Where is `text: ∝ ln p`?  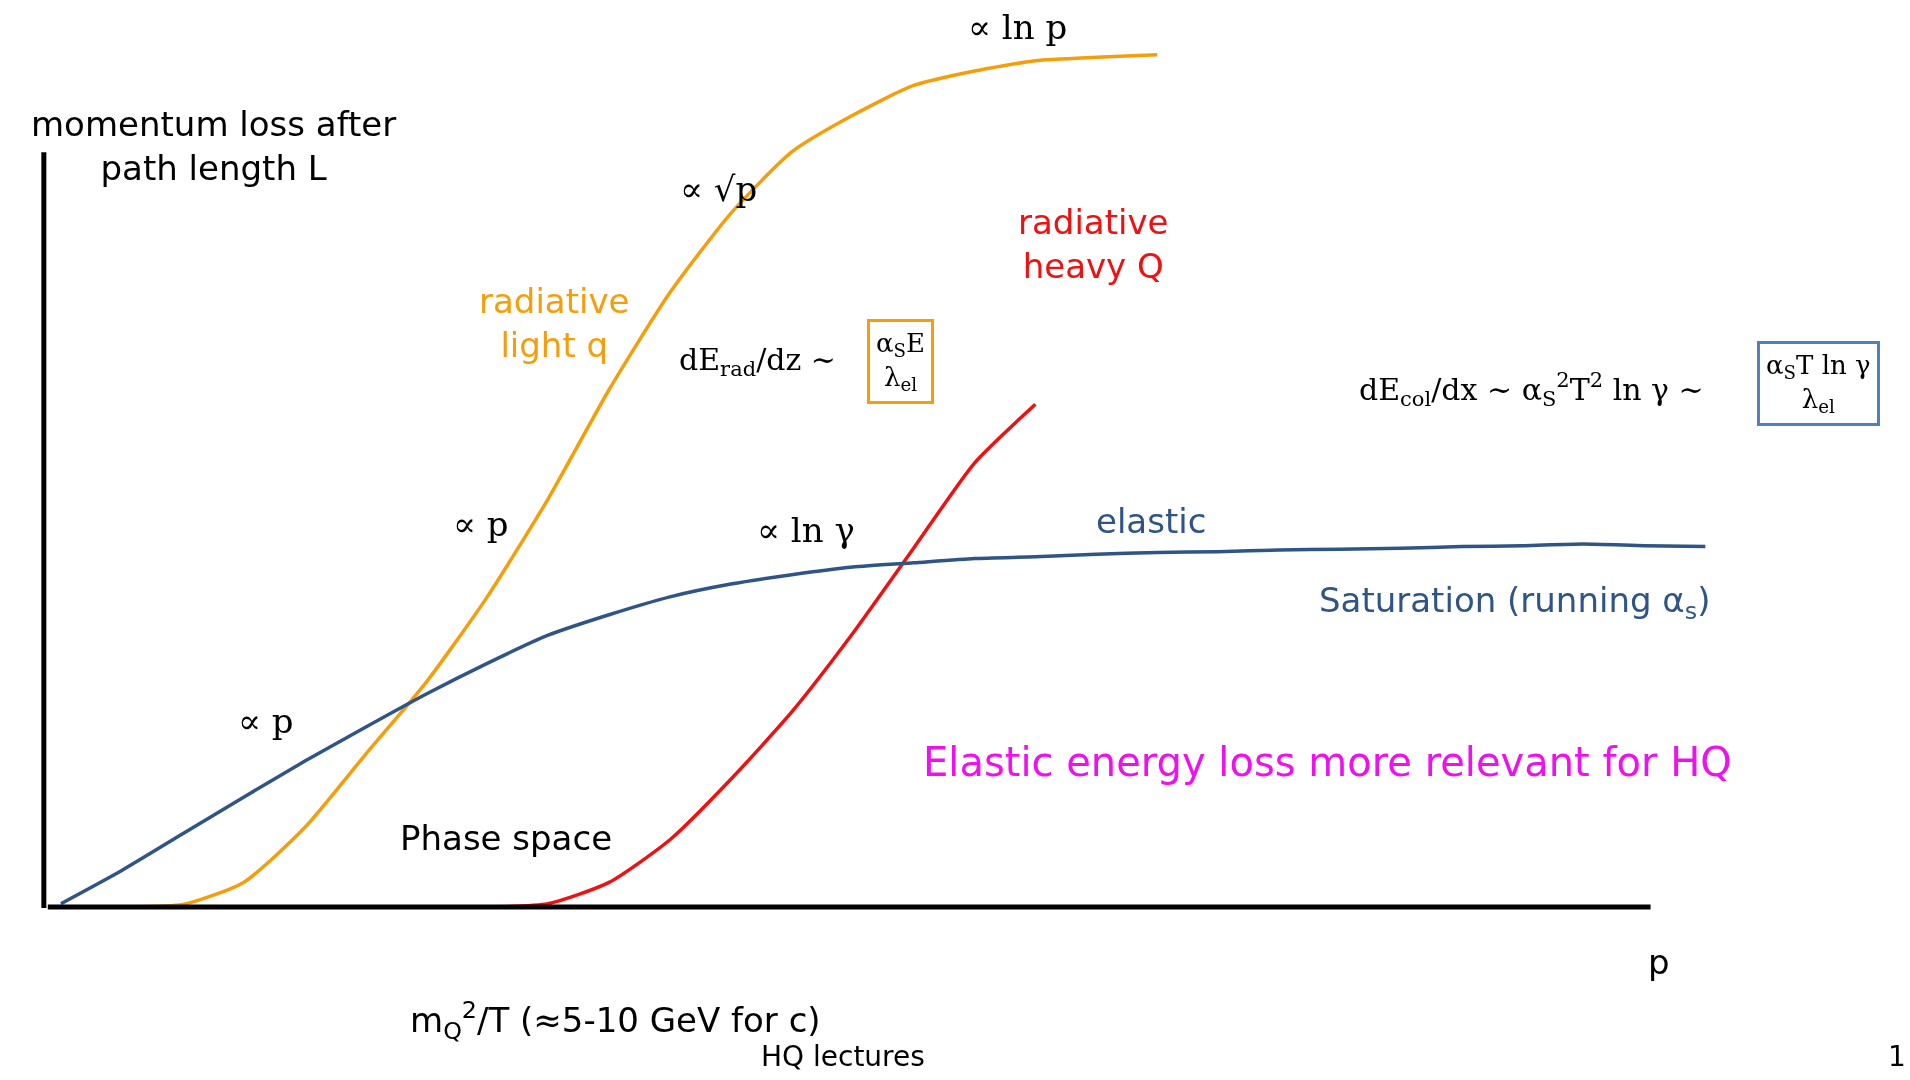 text: ∝ ln p is located at coordinates (1018, 27).